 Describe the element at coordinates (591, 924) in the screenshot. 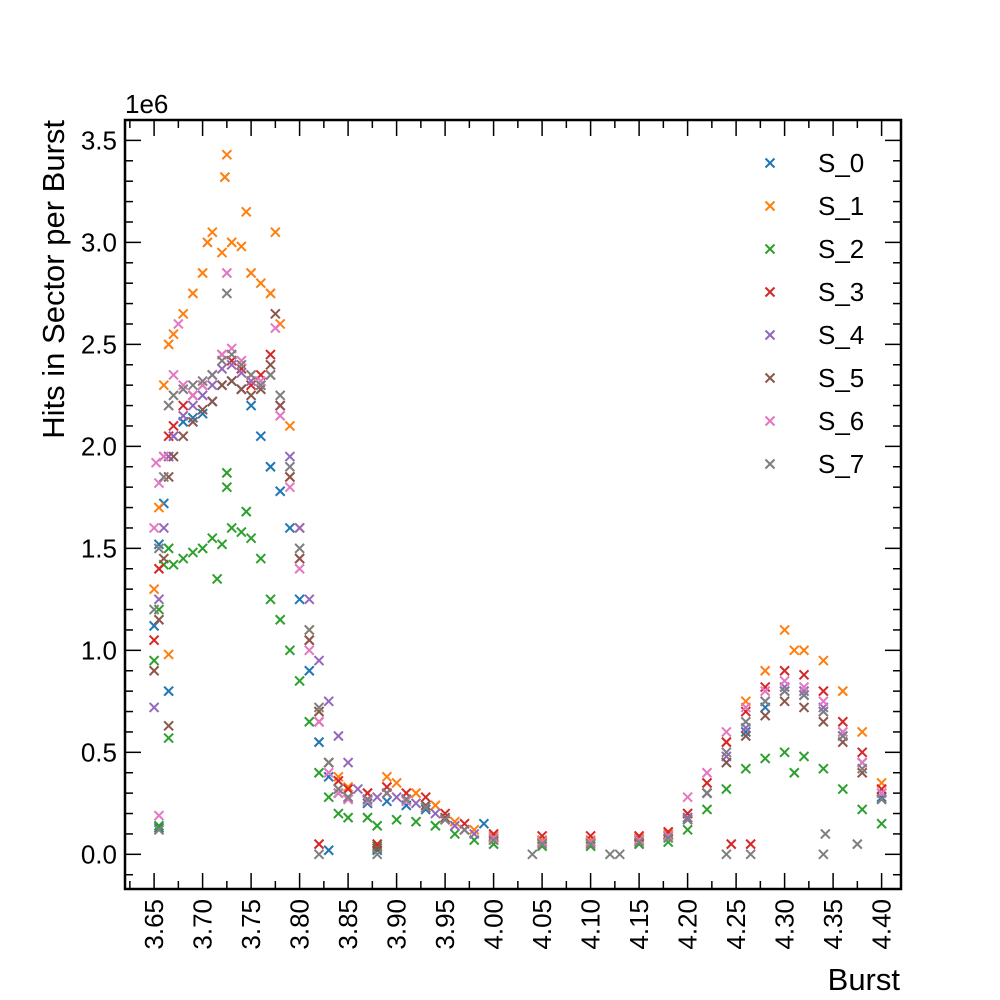

I see `x-tick-label: 4.10` at that location.